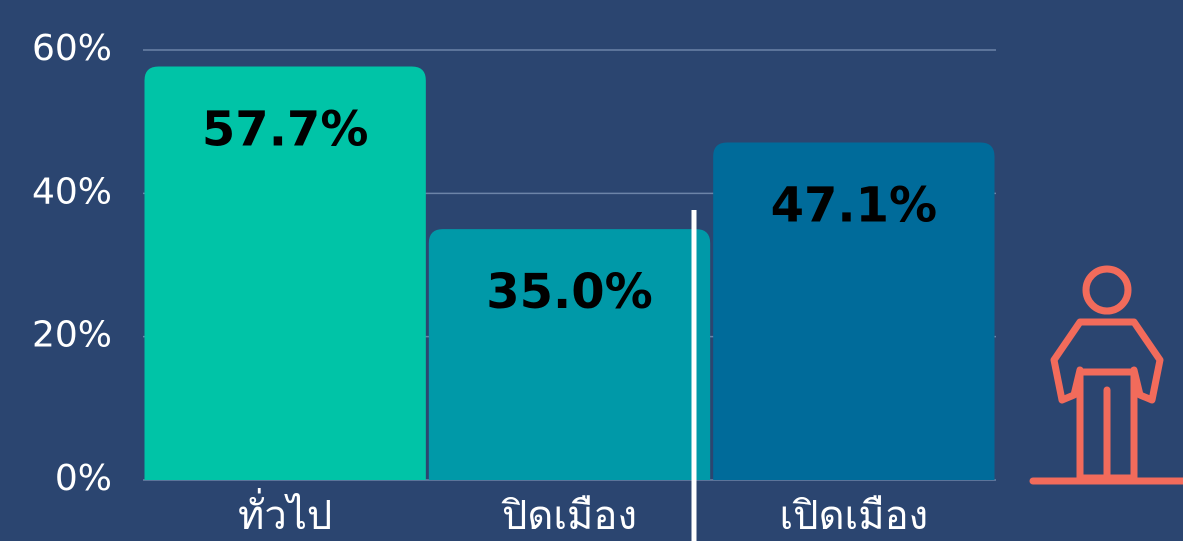  Describe the element at coordinates (854, 516) in the screenshot. I see `x-tick-label: เปิดเมือง` at that location.